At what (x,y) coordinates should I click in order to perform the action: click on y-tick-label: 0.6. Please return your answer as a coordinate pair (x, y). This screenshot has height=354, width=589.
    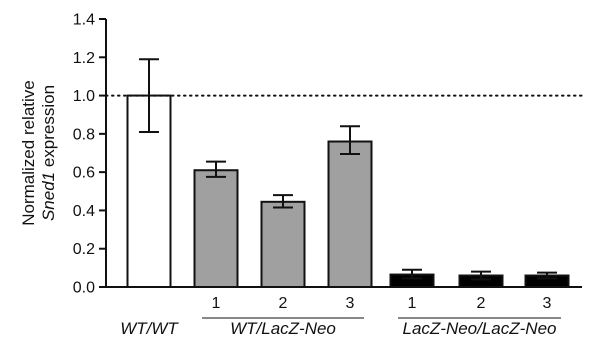
    Looking at the image, I should click on (84, 173).